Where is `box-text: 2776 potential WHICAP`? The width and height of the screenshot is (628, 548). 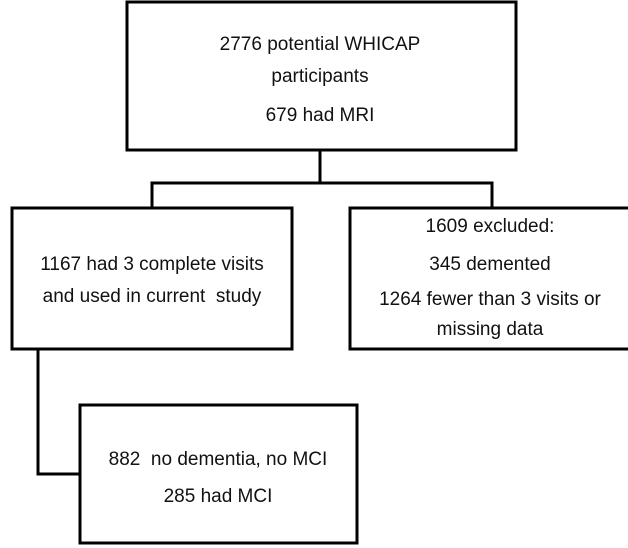
box-text: 2776 potential WHICAP is located at coordinates (320, 44).